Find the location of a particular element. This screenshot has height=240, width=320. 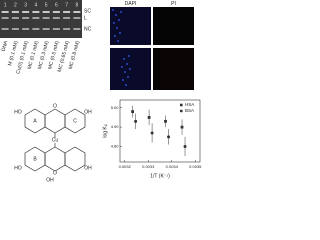

x-axis-label: 1/T (K⁻¹) is located at coordinates (160, 176).